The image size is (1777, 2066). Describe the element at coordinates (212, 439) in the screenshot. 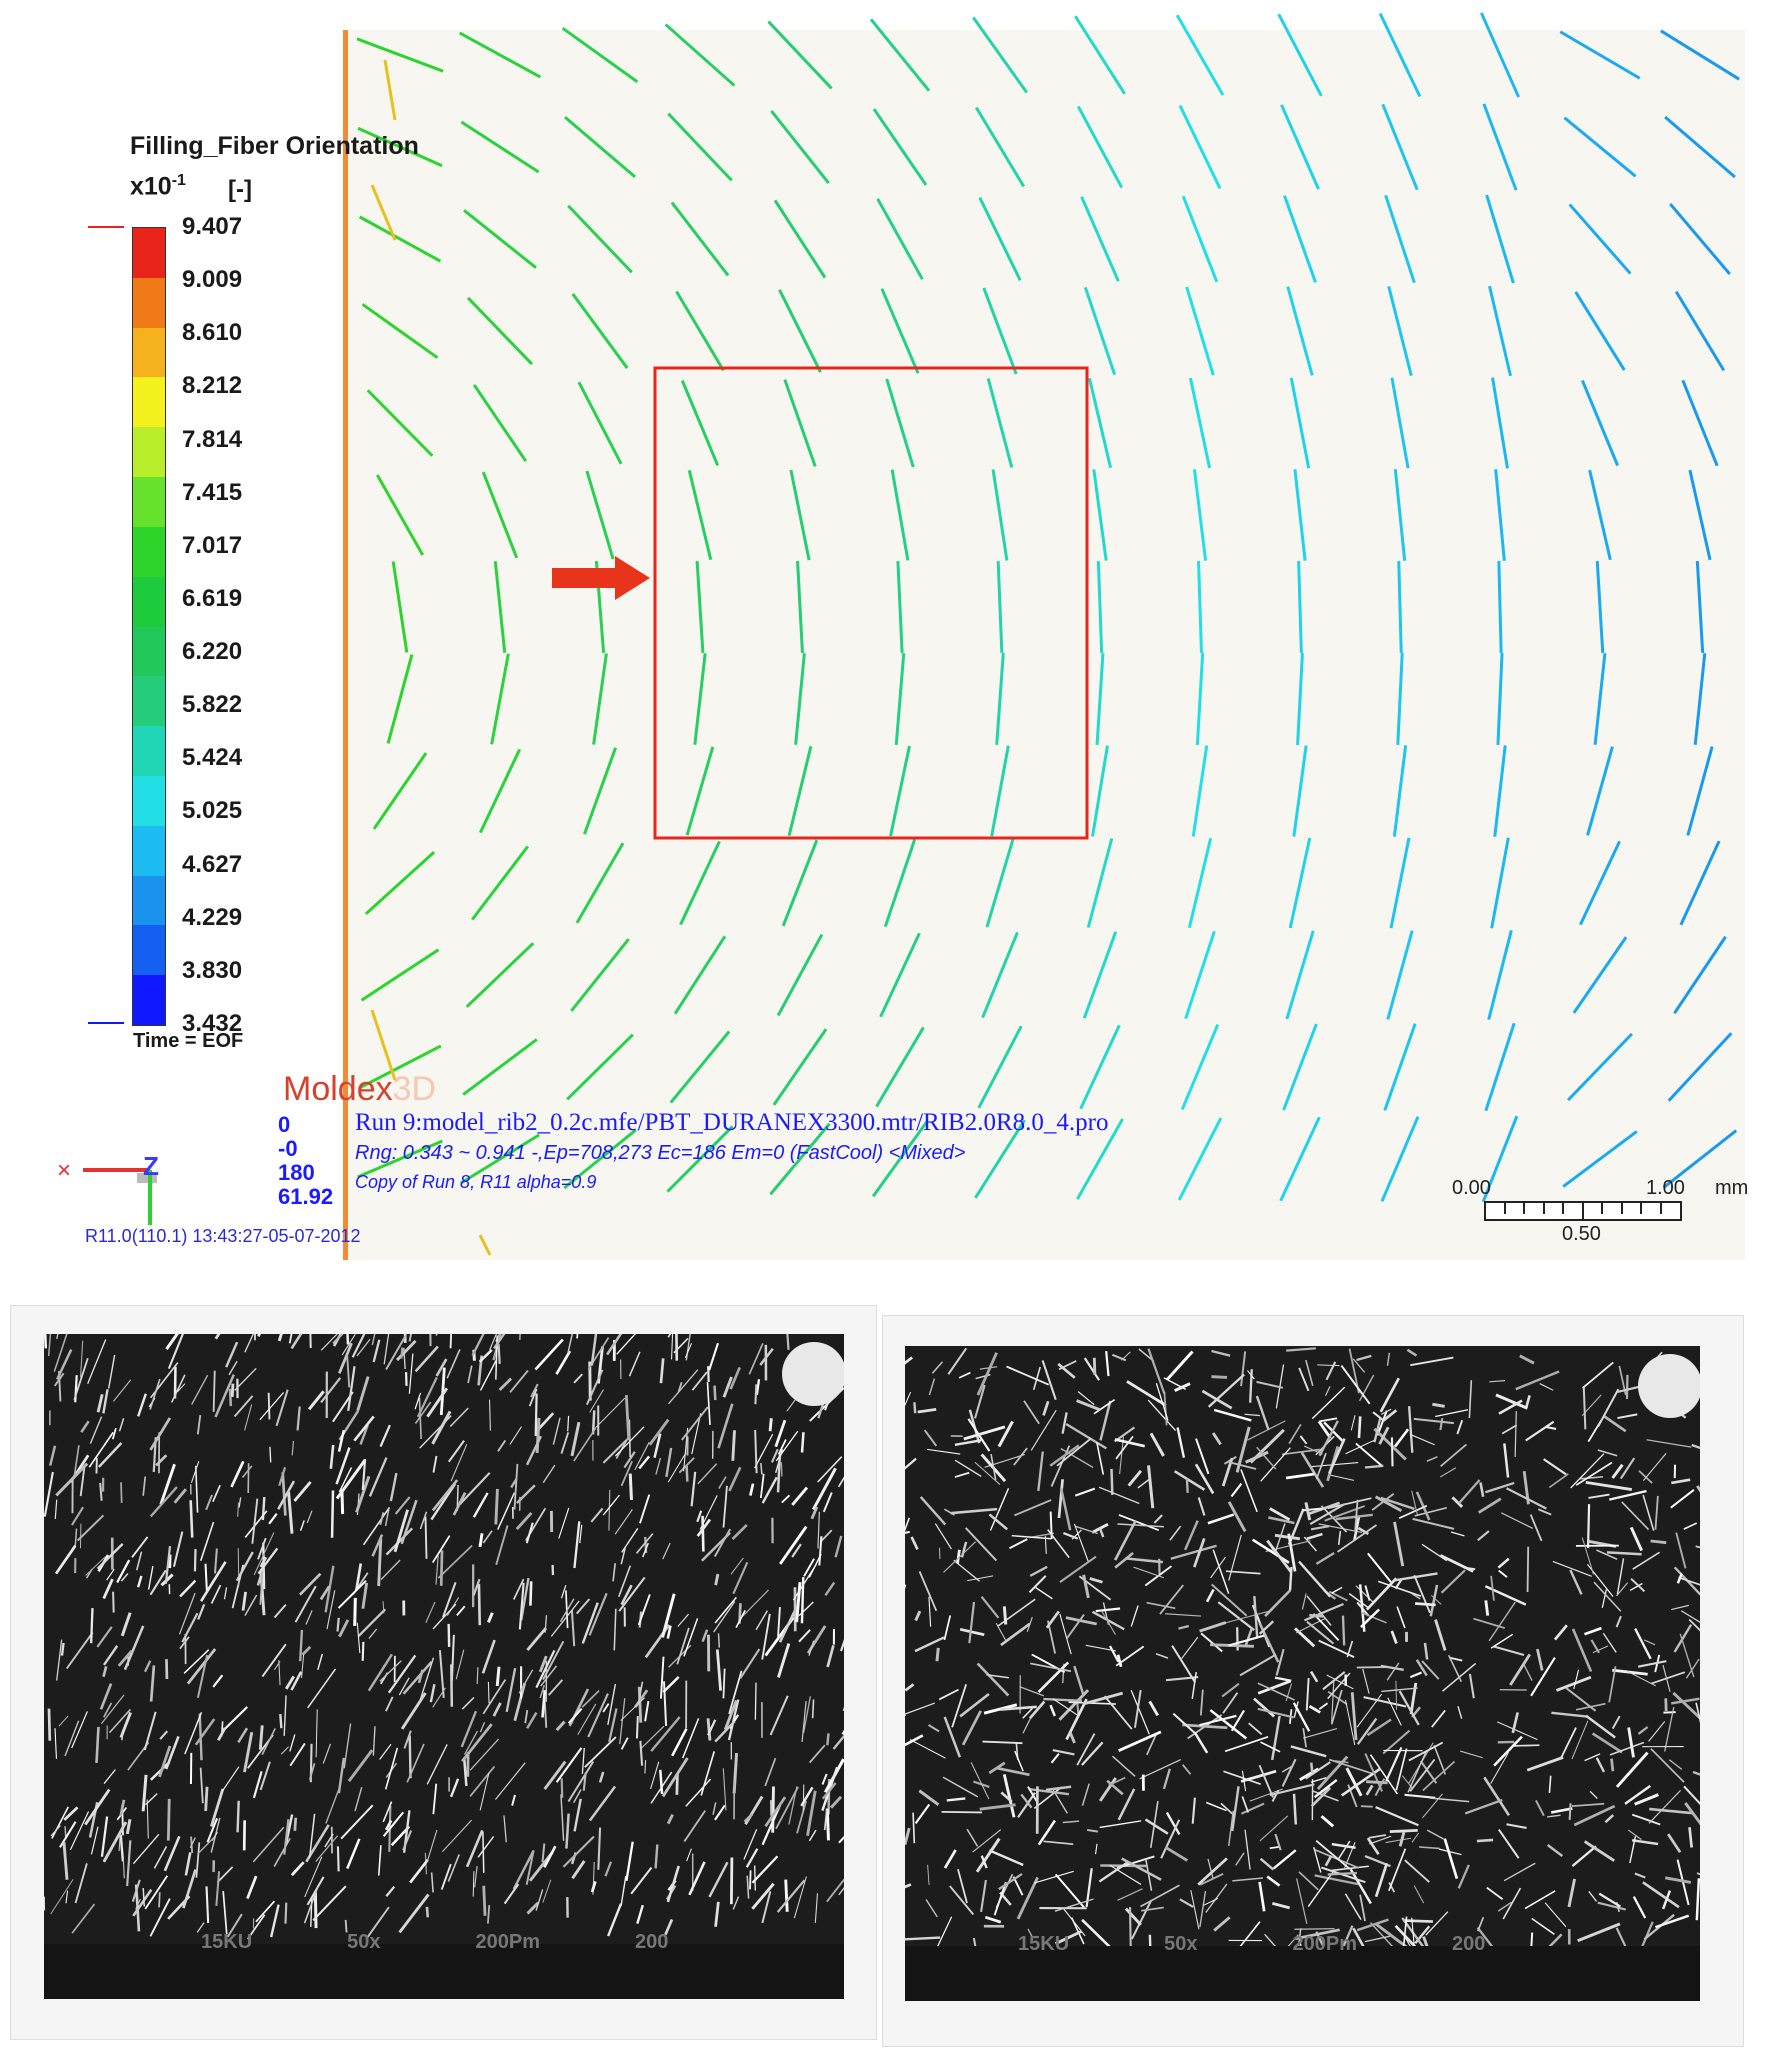

I see `legend-tick-label: 7.814` at that location.